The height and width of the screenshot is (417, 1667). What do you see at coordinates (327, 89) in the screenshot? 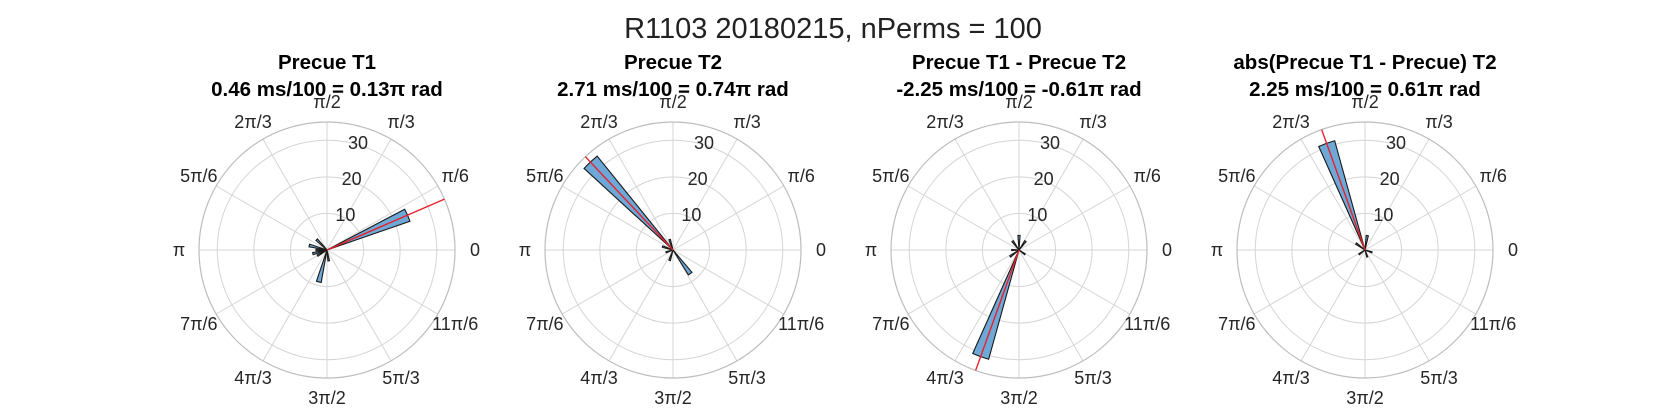
I see `panel-subtitle: 0.46 ms/100 = 0.13π rad` at bounding box center [327, 89].